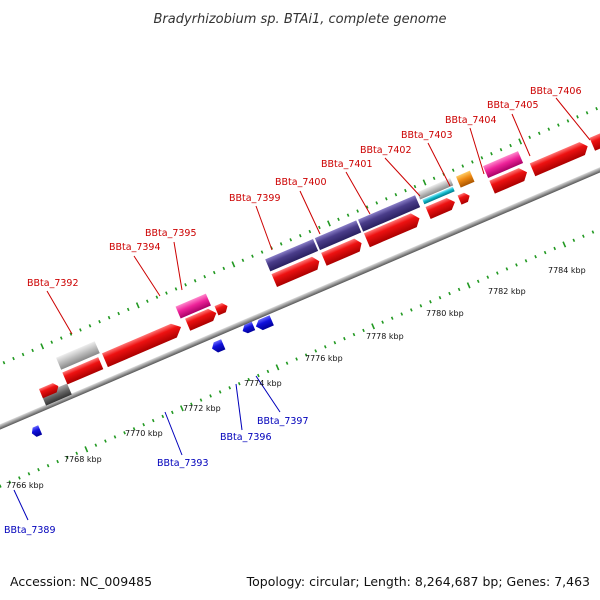 The height and width of the screenshot is (600, 600). What do you see at coordinates (183, 463) in the screenshot?
I see `gene-label-reverse: BBta_7393` at bounding box center [183, 463].